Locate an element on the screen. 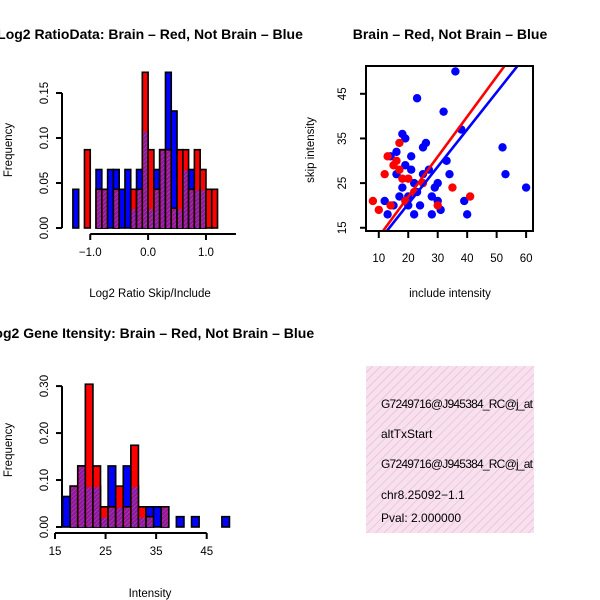  ratio-x-tick-label: 1.0 is located at coordinates (206, 253).